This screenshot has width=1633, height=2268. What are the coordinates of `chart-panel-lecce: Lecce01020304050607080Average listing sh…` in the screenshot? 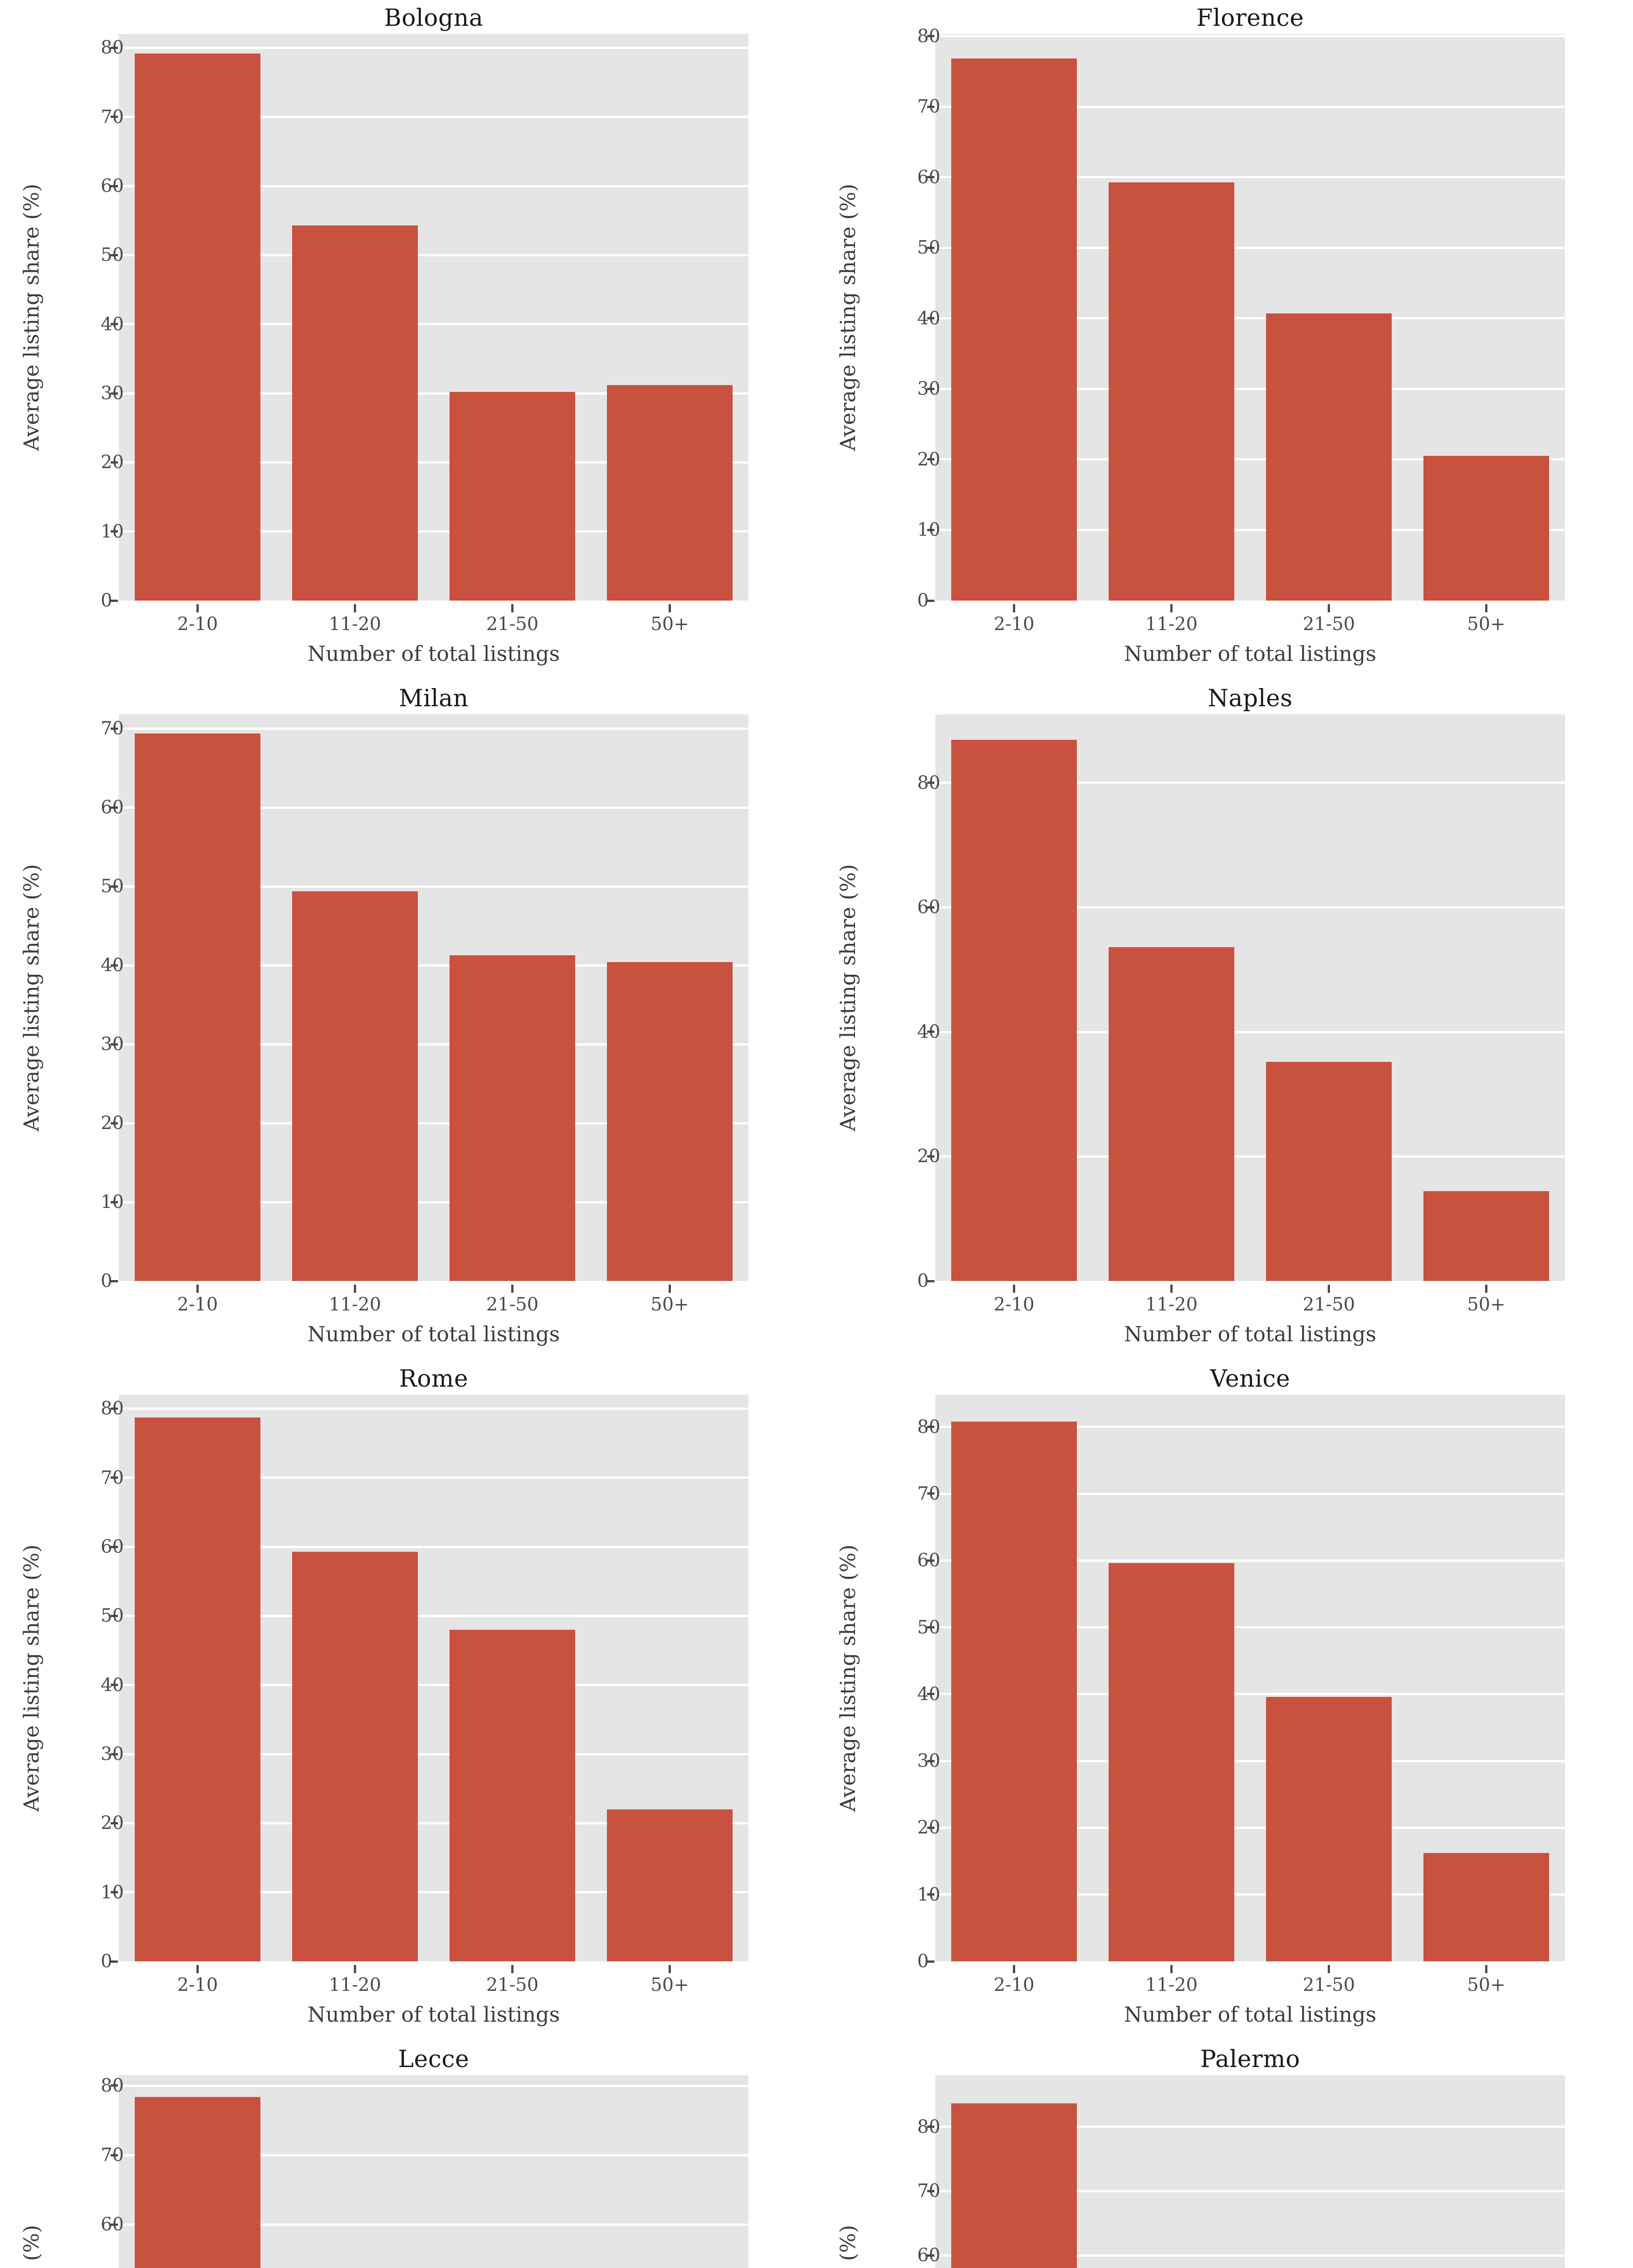 It's located at (408, 2155).